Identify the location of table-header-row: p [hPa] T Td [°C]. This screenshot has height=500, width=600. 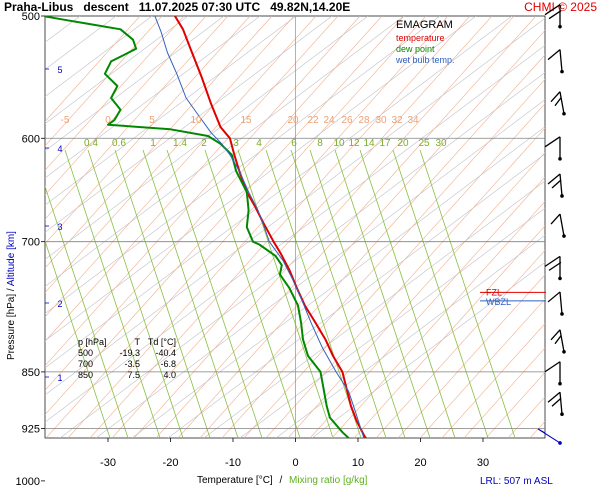
(127, 342).